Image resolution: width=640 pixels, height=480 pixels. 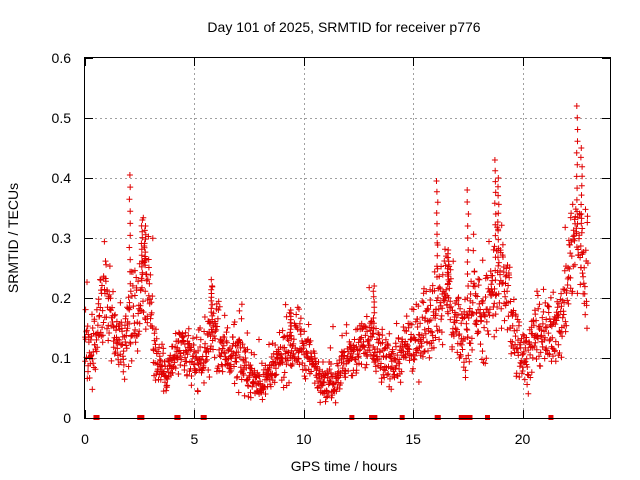 I want to click on zero-value-marker, so click(x=551, y=417).